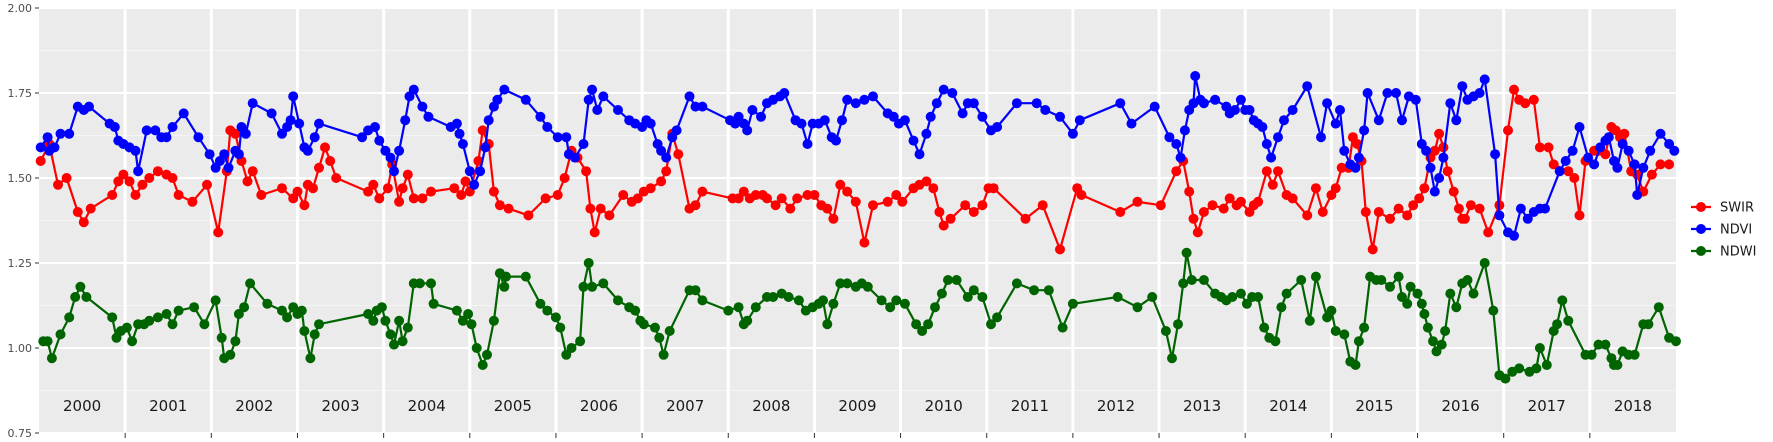  What do you see at coordinates (1374, 406) in the screenshot?
I see `year-label: 2015` at bounding box center [1374, 406].